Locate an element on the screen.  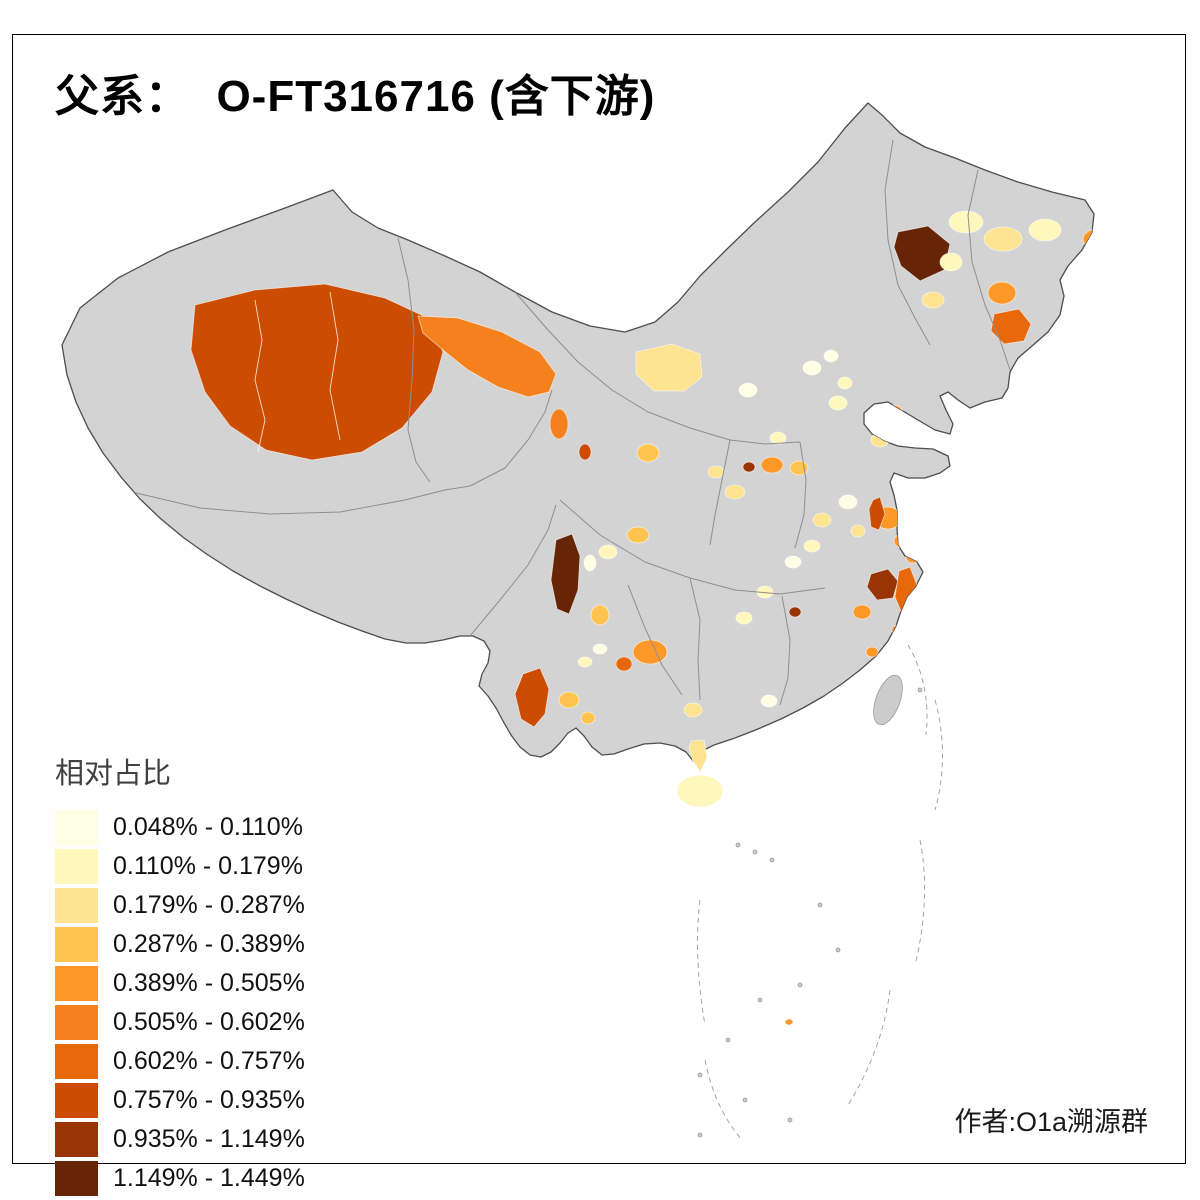
legend-label: 0.048% - 0.110% is located at coordinates (208, 827).